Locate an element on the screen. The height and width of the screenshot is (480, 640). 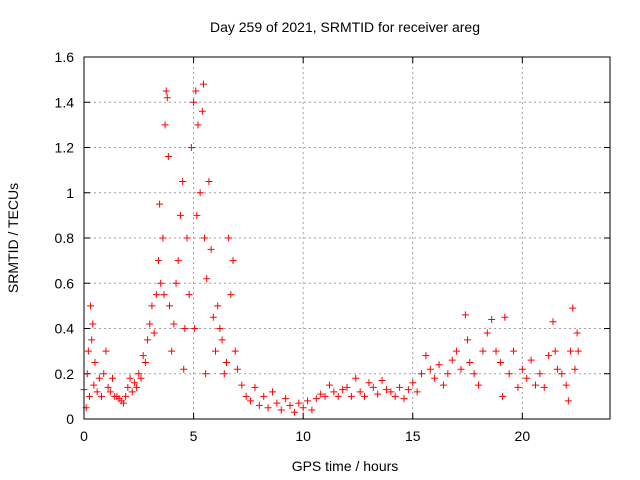
x-tick-label: 20 is located at coordinates (523, 436).